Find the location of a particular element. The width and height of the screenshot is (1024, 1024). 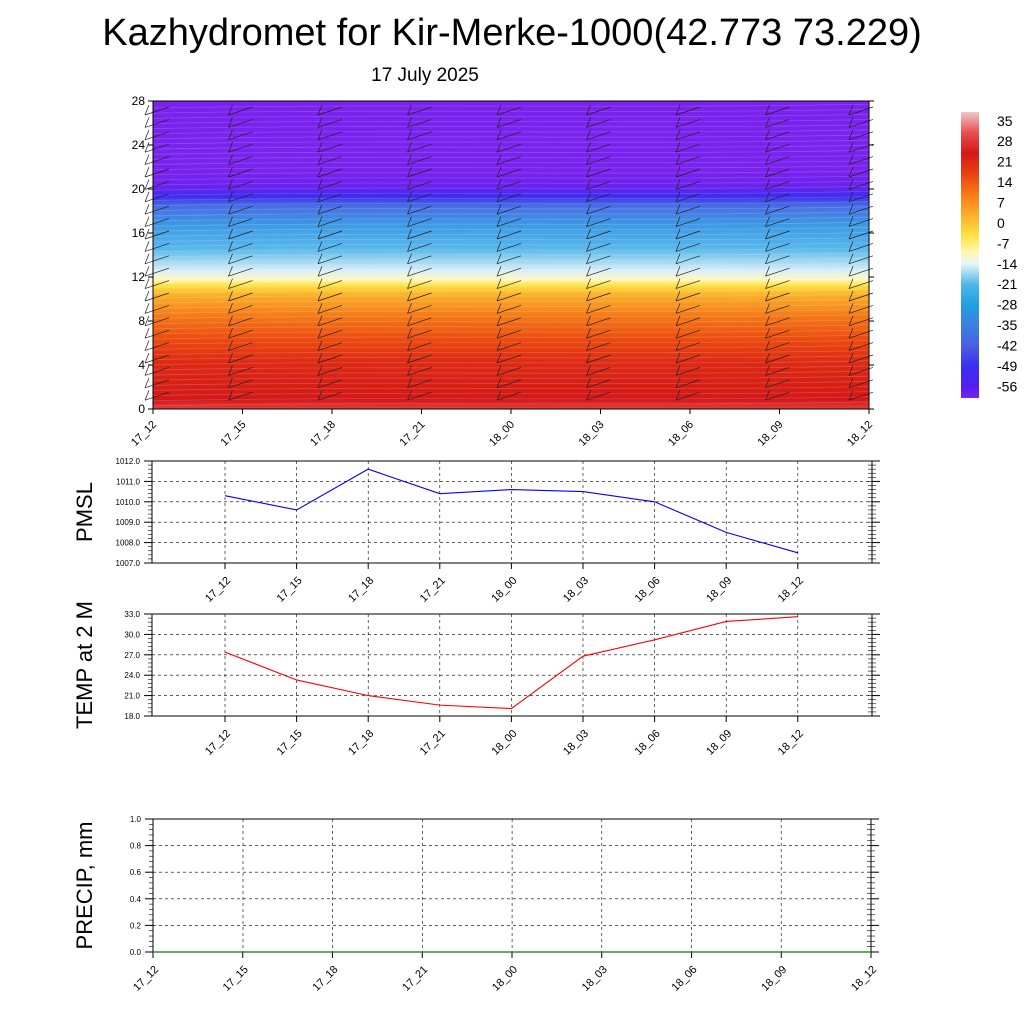

colorbar-label: -56 is located at coordinates (1007, 386).